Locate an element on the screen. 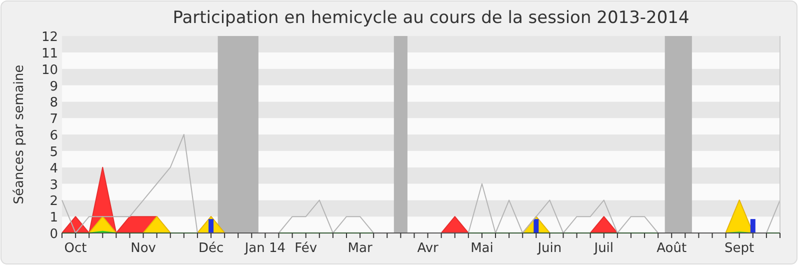 This screenshot has width=800, height=267. y-tick-label: 11 is located at coordinates (49, 54).